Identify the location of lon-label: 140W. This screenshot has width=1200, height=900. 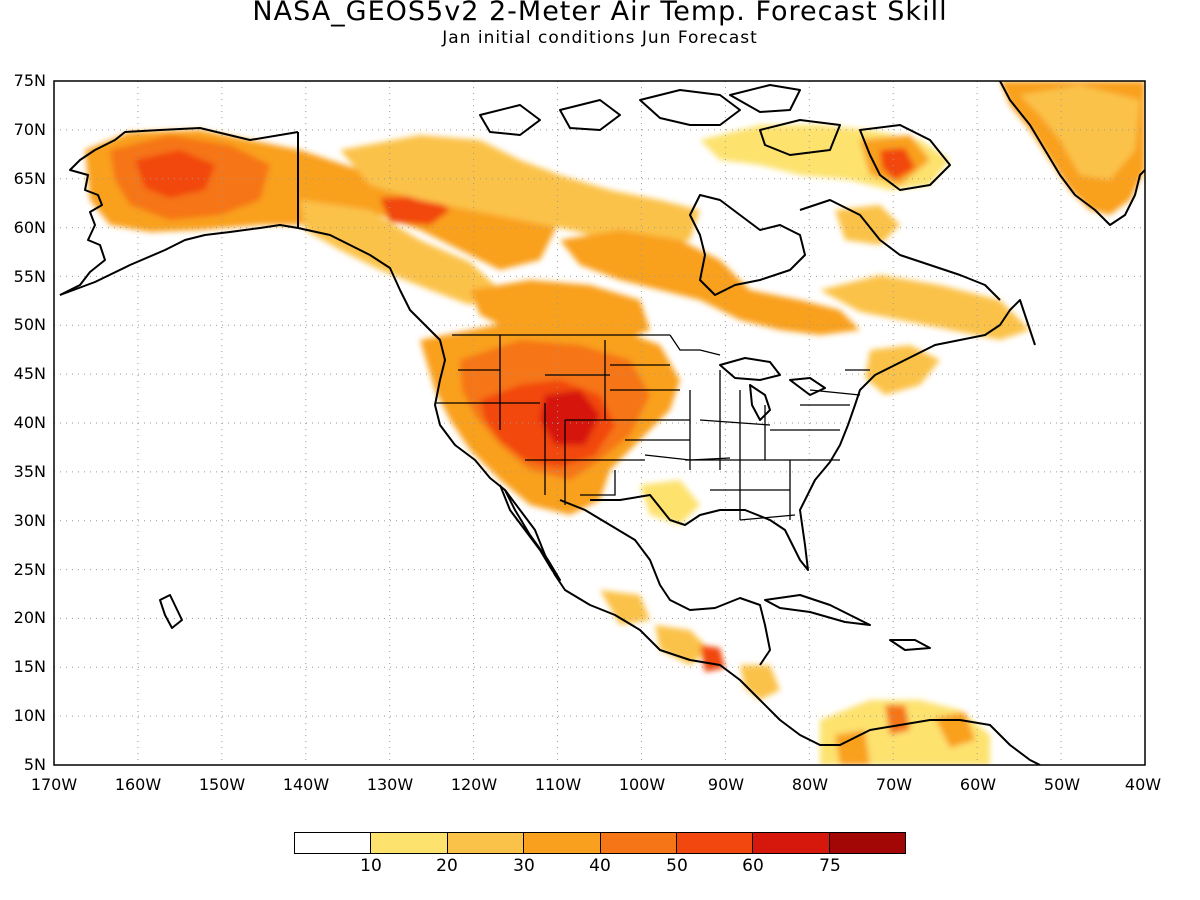
(306, 784).